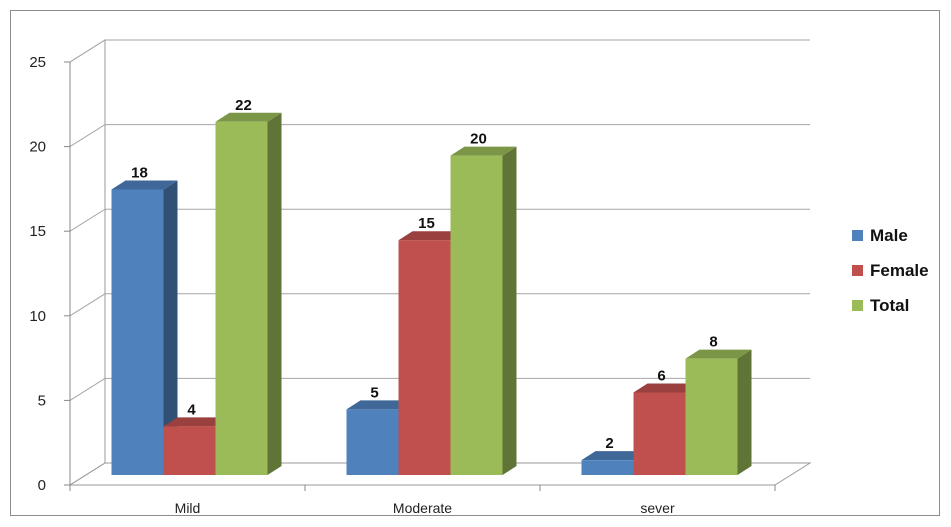 Image resolution: width=951 pixels, height=527 pixels. What do you see at coordinates (899, 270) in the screenshot?
I see `legend-label-female: Female` at bounding box center [899, 270].